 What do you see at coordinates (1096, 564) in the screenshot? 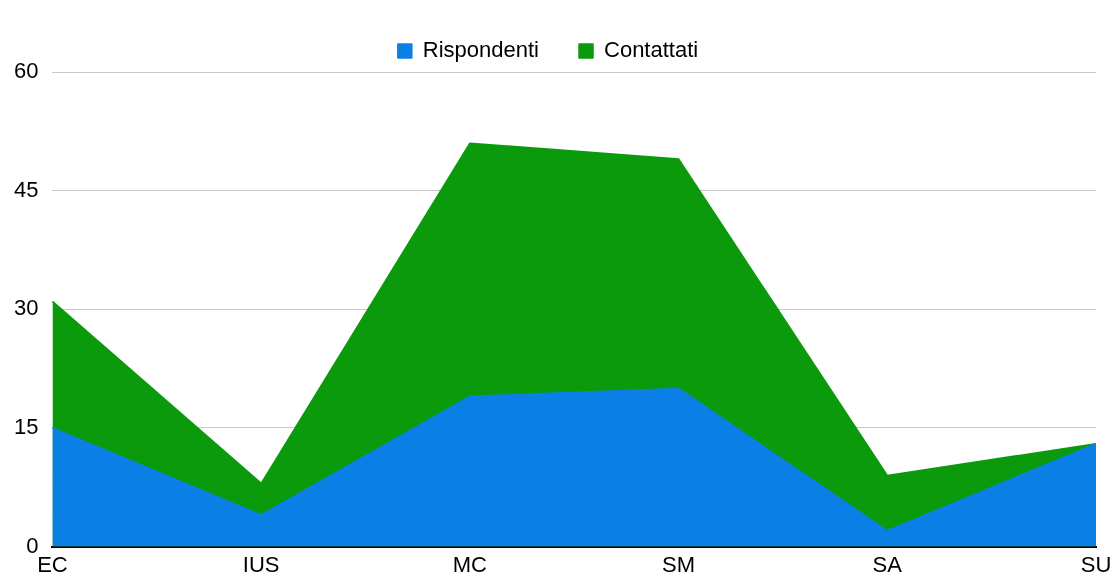
I see `x-tick-label: SU` at bounding box center [1096, 564].